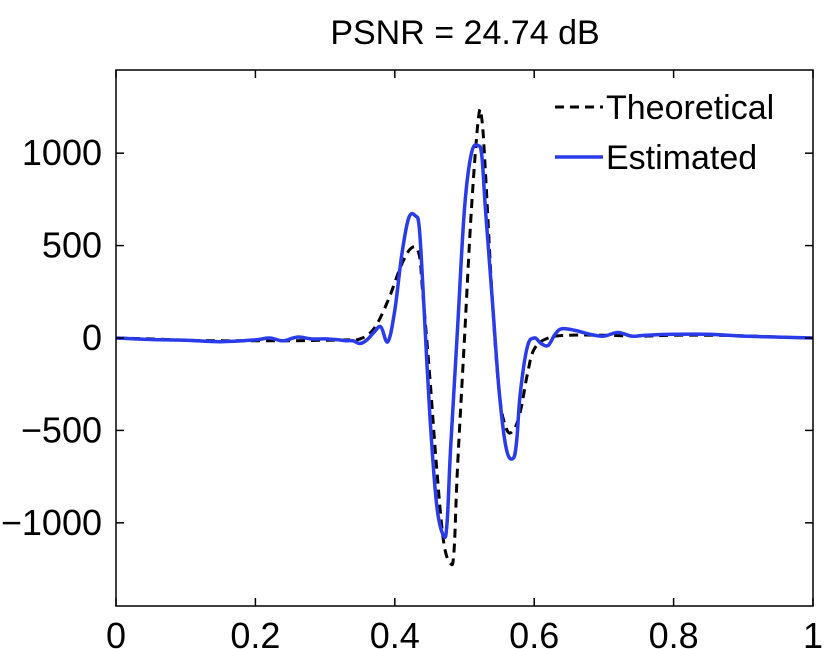 Image resolution: width=830 pixels, height=649 pixels. What do you see at coordinates (61, 429) in the screenshot?
I see `y-tick-label: −500` at bounding box center [61, 429].